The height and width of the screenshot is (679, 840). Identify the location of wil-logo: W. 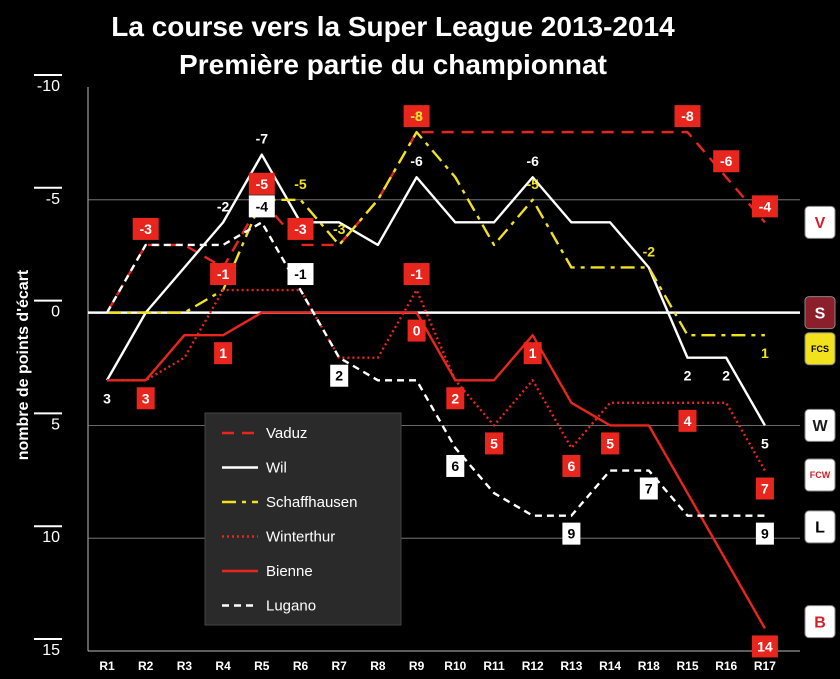
(820, 425).